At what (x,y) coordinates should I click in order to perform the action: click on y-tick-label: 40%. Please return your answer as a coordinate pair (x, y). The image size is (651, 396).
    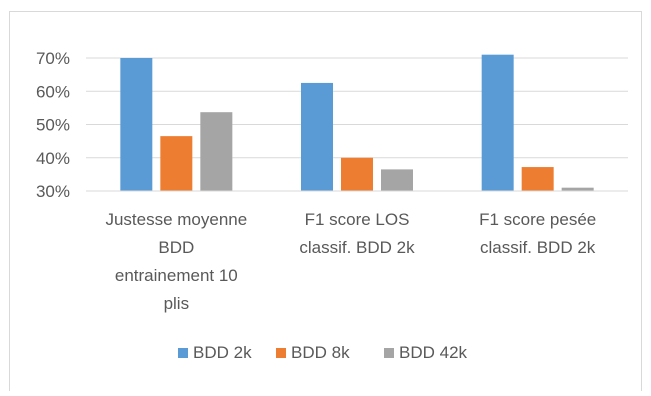
    Looking at the image, I should click on (53, 158).